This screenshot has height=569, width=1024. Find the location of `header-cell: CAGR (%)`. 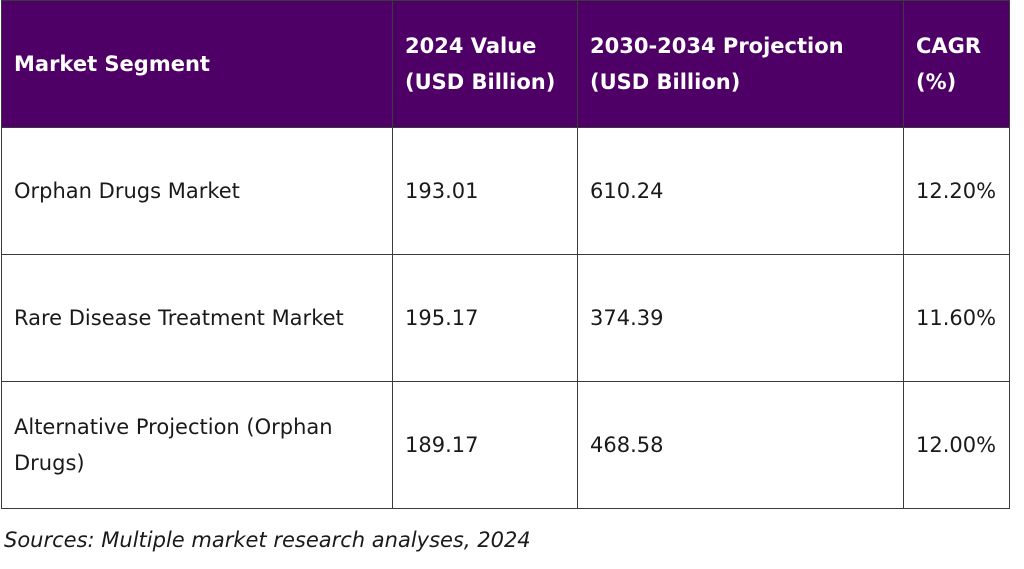

header-cell: CAGR (%) is located at coordinates (956, 64).